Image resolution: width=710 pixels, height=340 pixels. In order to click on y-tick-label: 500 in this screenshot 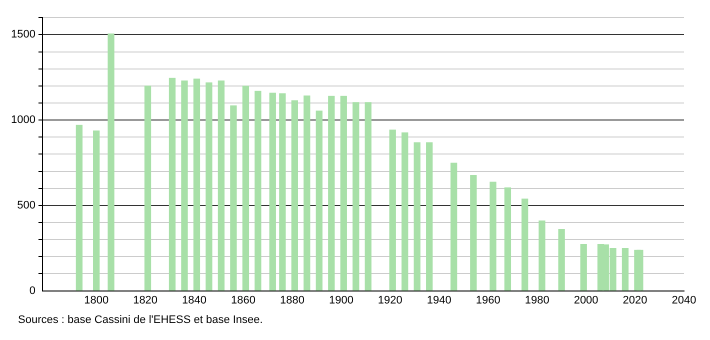, I will do `click(26, 205)`.